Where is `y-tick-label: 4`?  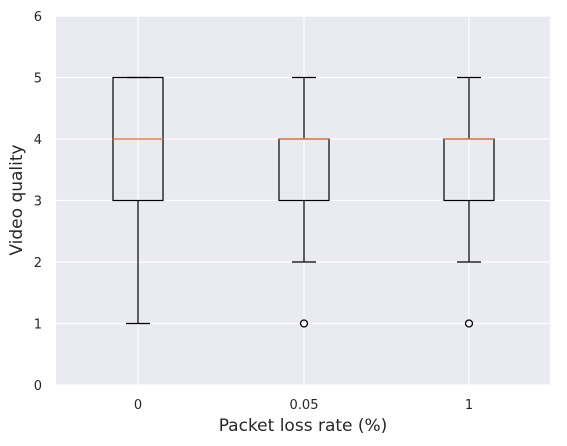 y-tick-label: 4 is located at coordinates (38, 140).